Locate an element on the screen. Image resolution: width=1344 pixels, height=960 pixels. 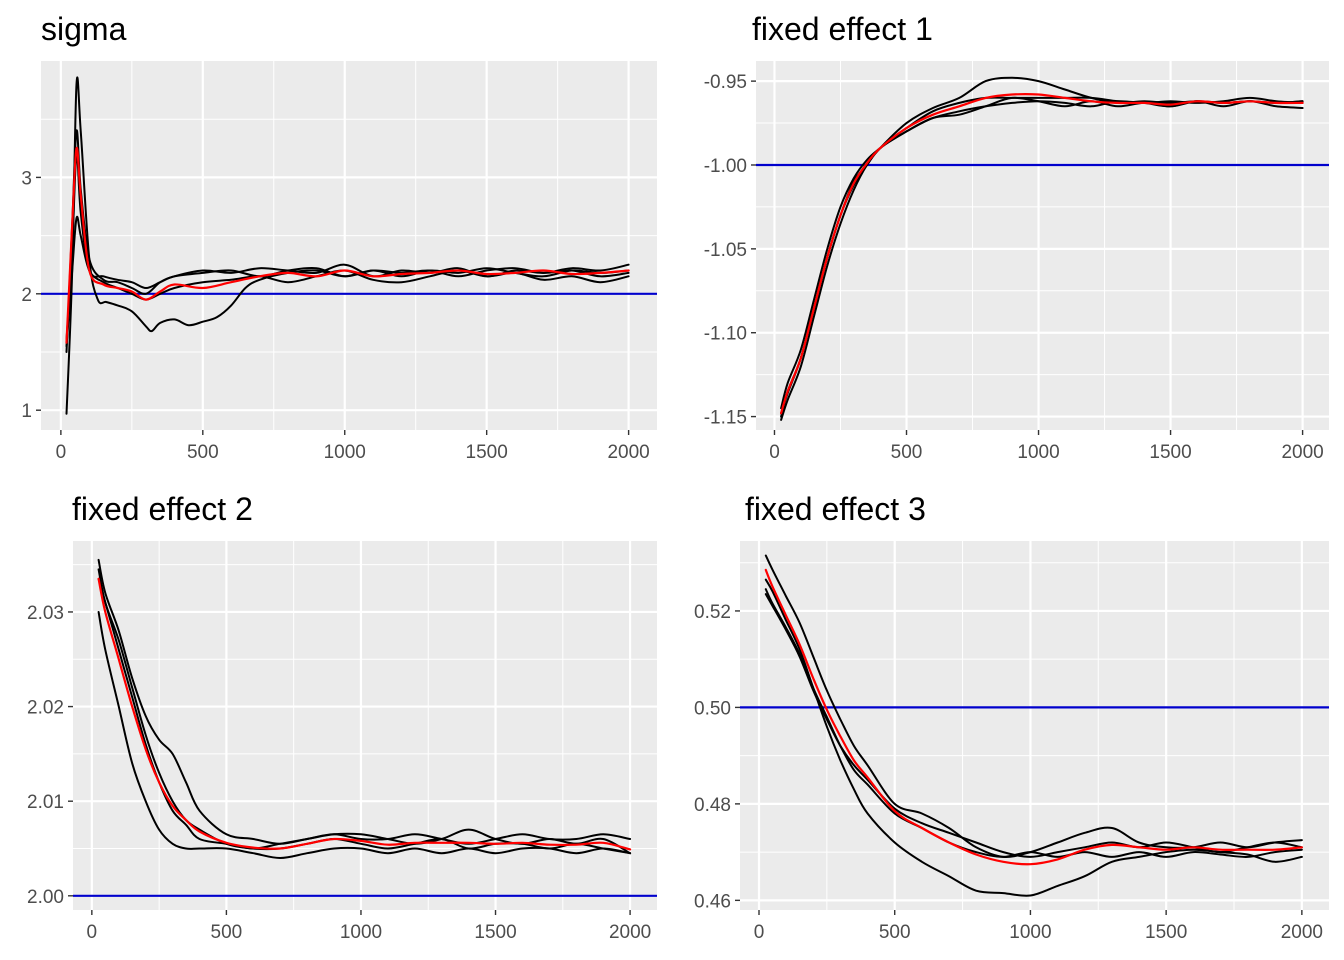
y-tick-label: -1.10 is located at coordinates (725, 334).